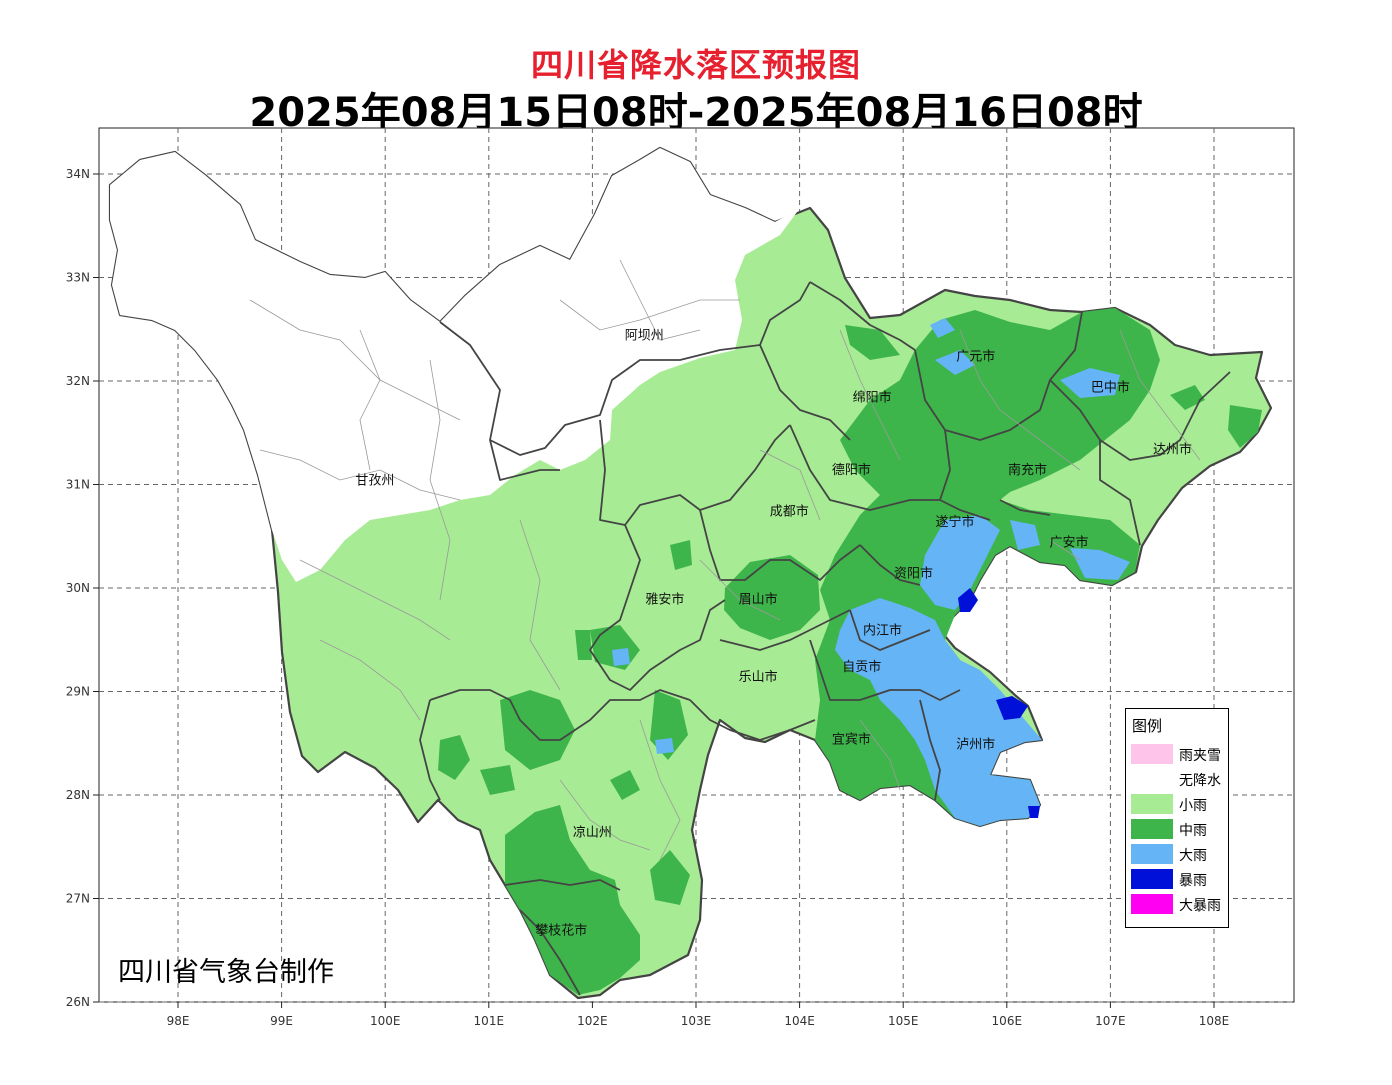 The height and width of the screenshot is (1085, 1392). I want to click on x-tick-label: 104E, so click(799, 1021).